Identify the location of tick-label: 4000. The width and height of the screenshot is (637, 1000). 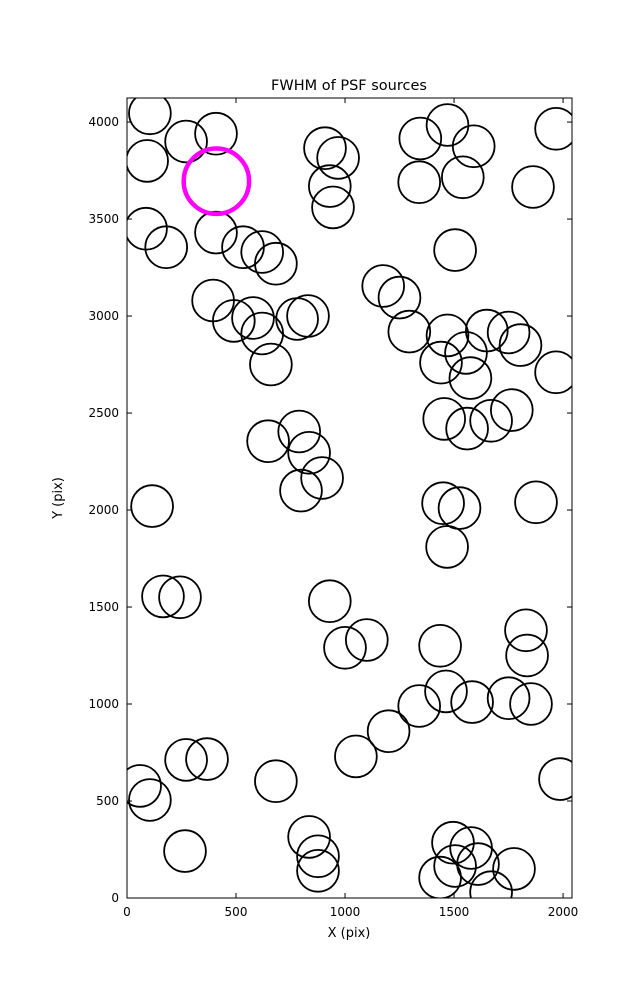
(103, 122).